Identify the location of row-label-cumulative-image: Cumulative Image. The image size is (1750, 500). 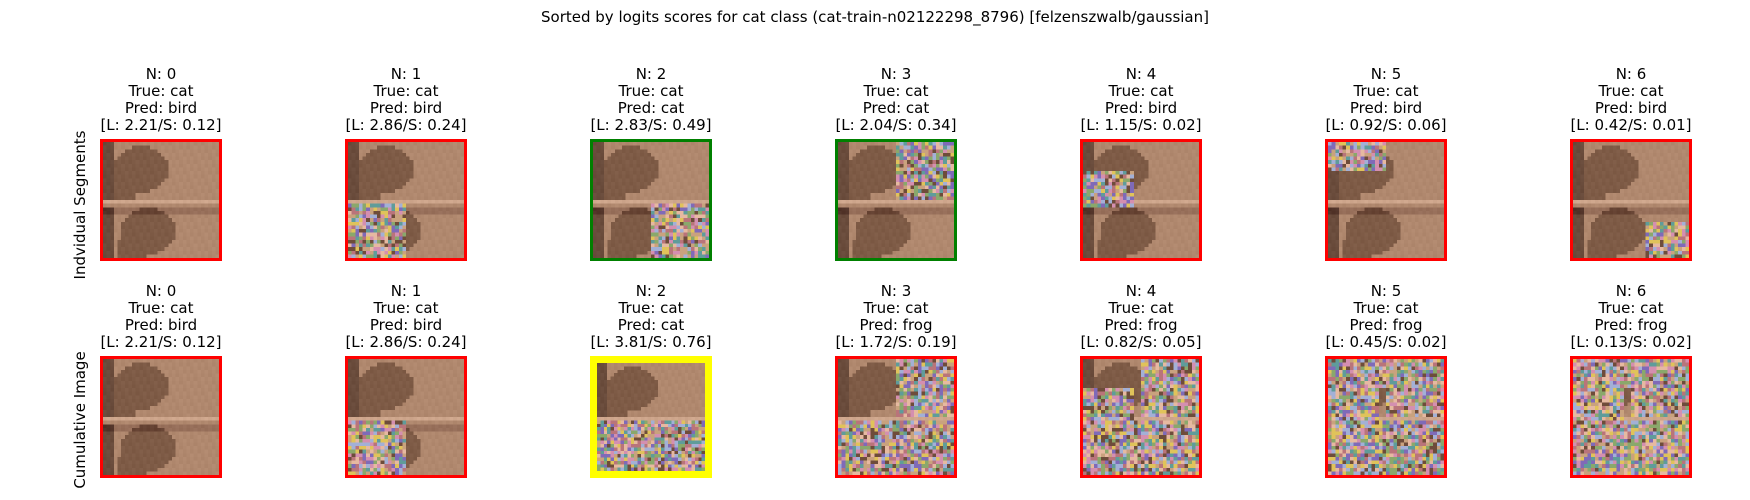
(80, 420).